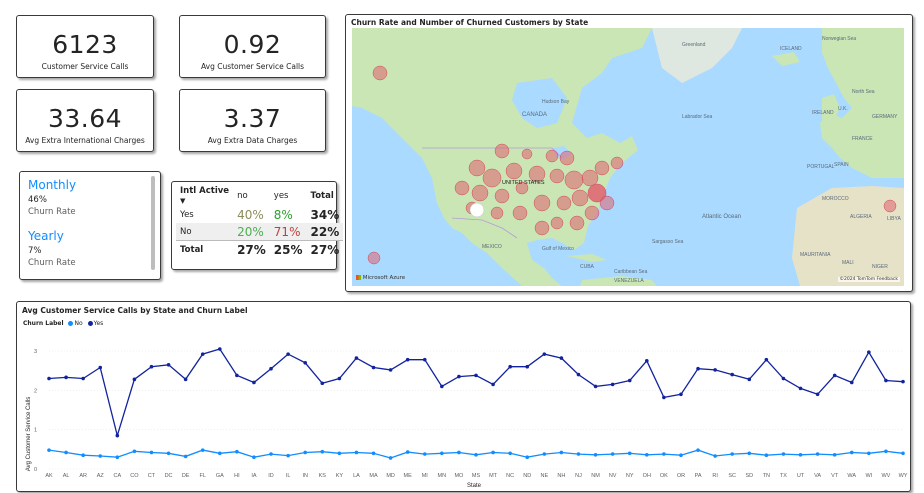 The height and width of the screenshot is (493, 924). I want to click on scrollbar, so click(153, 223).